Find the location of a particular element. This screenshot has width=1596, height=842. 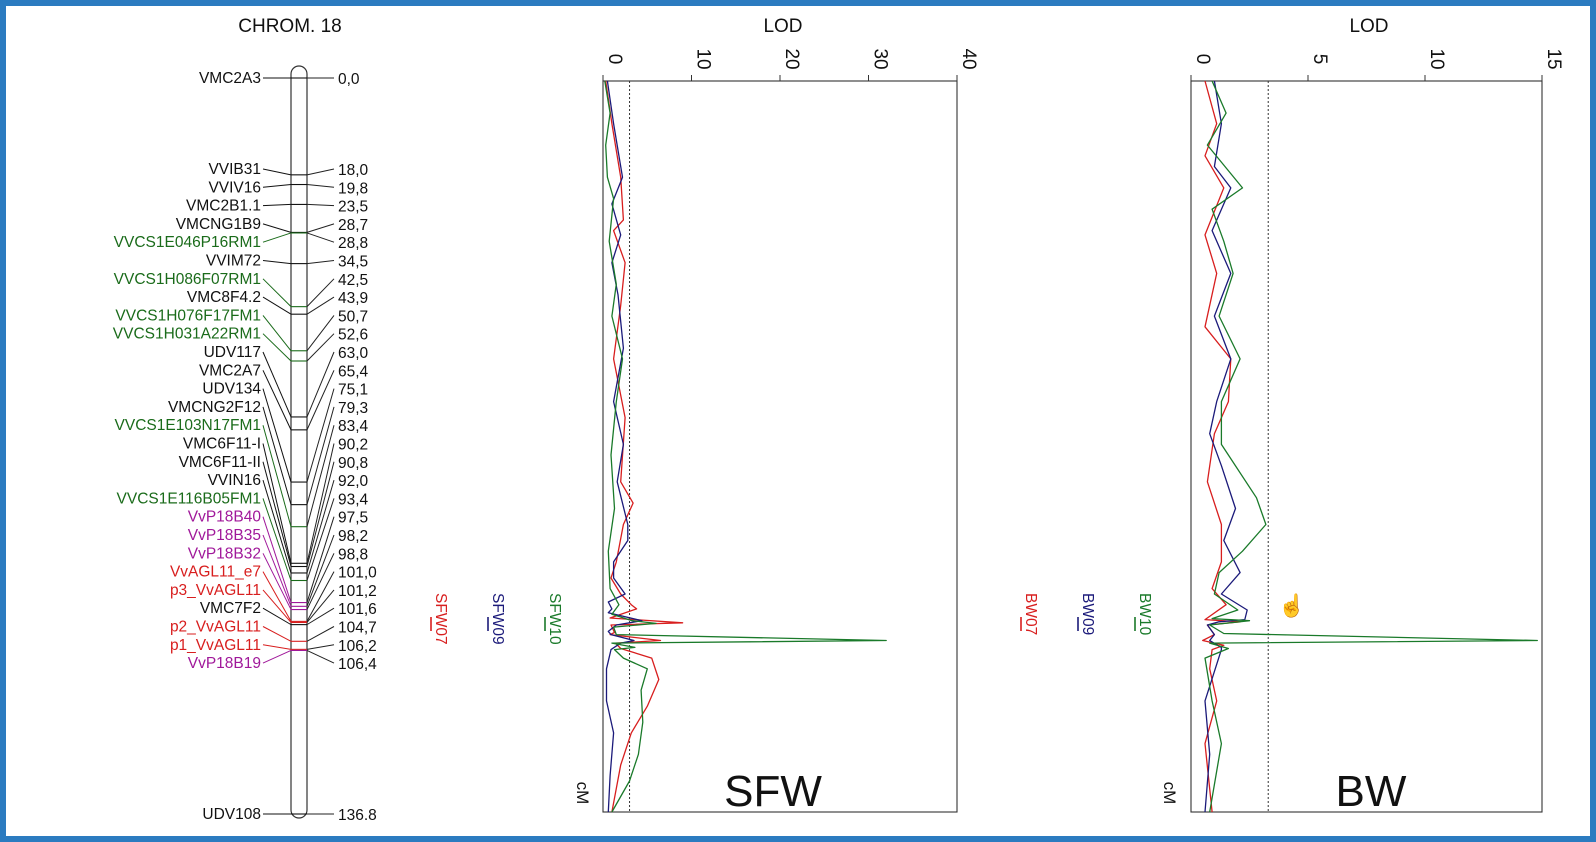

marker-position: 90,2 is located at coordinates (353, 445).